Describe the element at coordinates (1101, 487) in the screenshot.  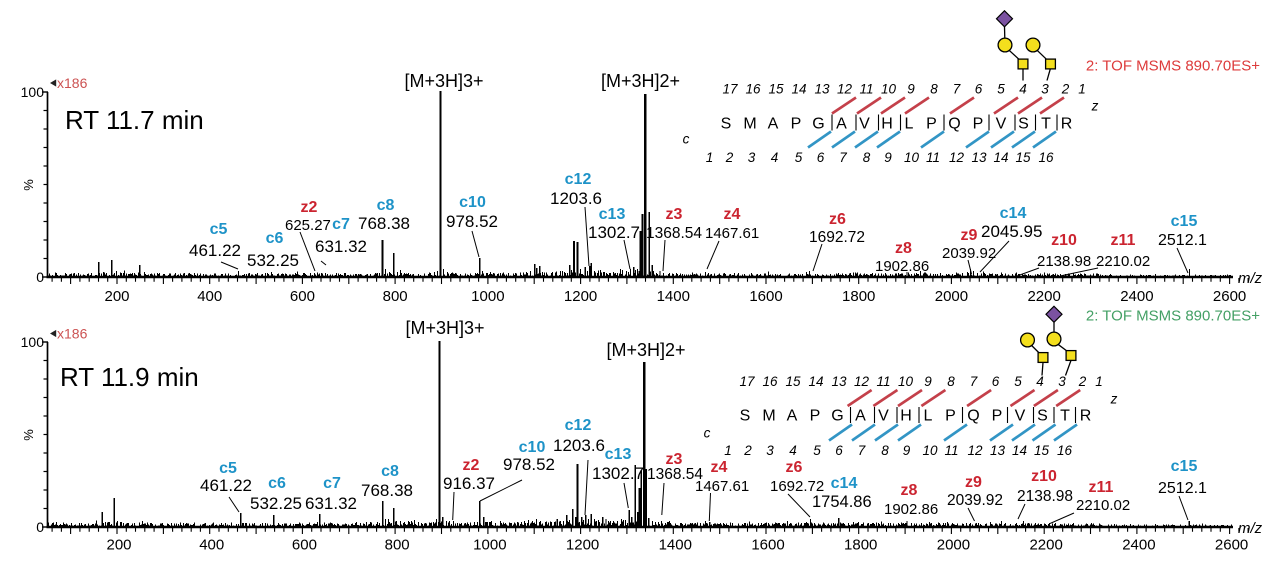
I see `svg-text: z11` at that location.